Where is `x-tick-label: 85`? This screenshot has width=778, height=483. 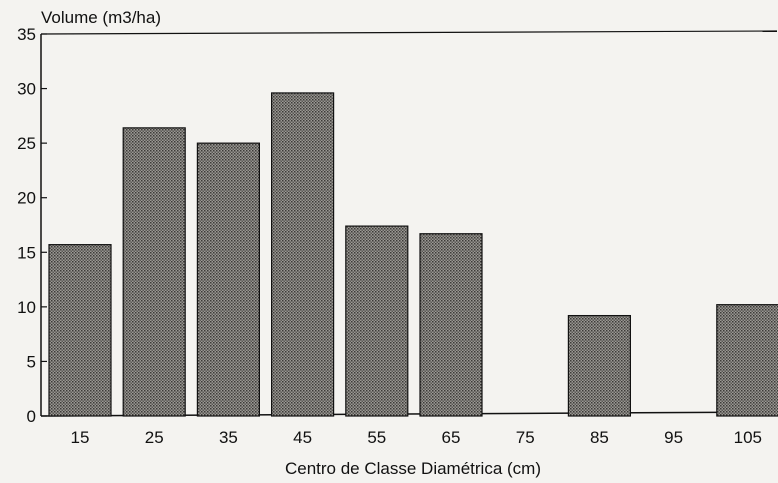
x-tick-label: 85 is located at coordinates (599, 437).